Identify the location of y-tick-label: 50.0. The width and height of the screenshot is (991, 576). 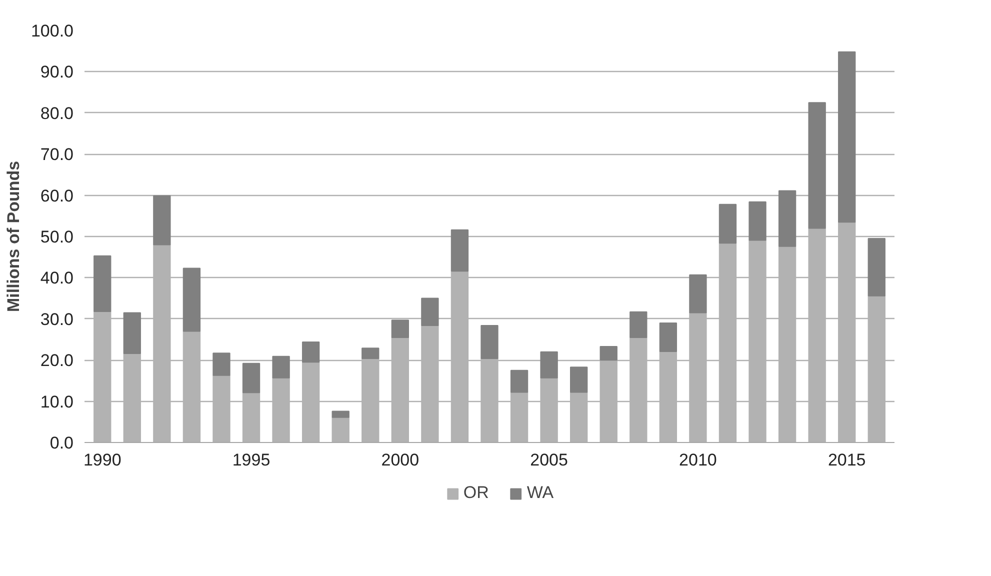
(57, 237).